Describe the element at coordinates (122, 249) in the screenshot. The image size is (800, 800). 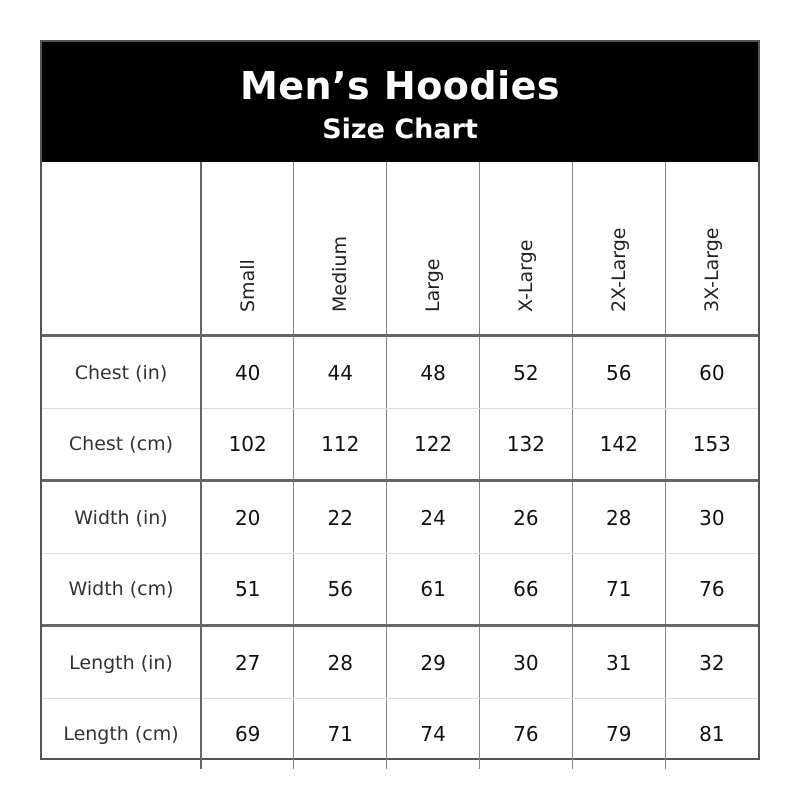
I see `corner-cell` at that location.